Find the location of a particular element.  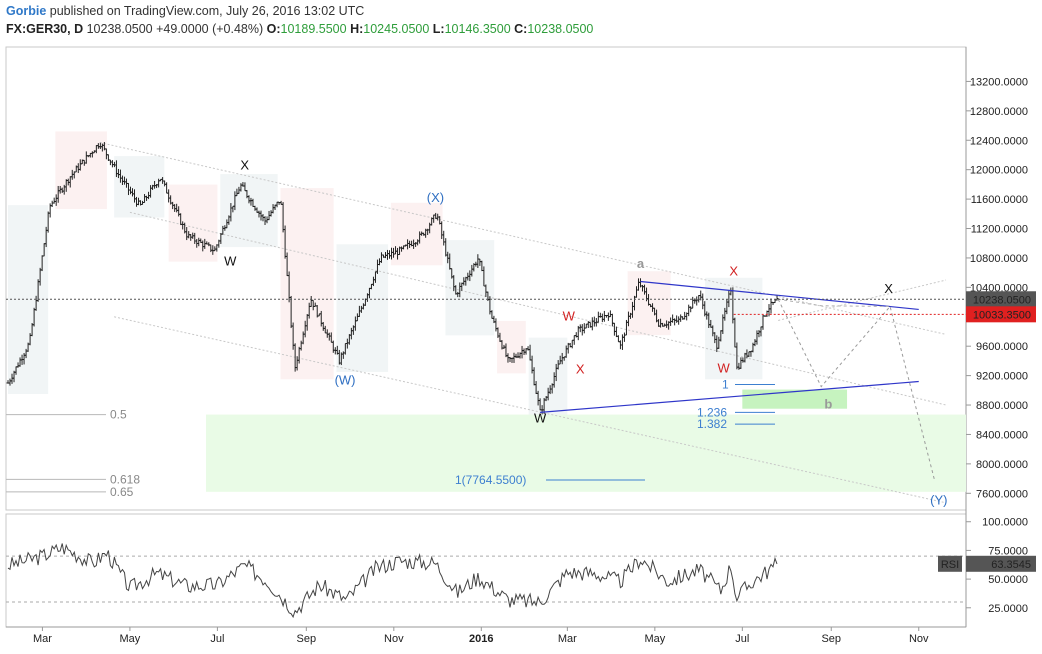

author-name: Gorbie is located at coordinates (26, 11).